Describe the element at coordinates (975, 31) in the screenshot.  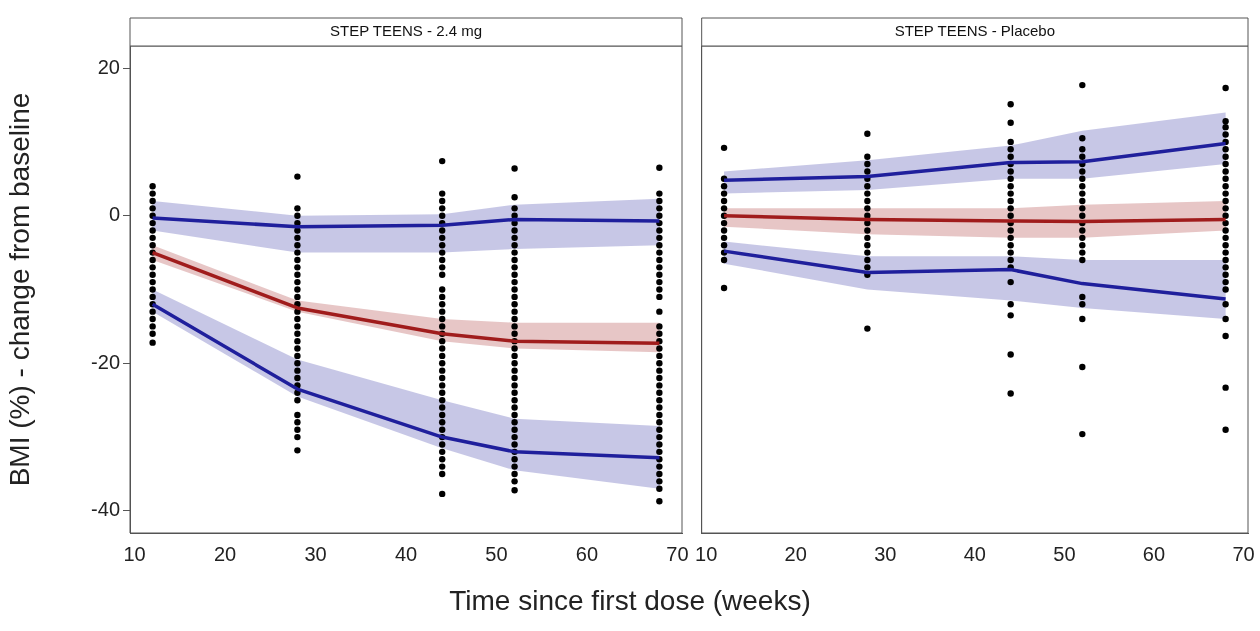
I see `chart-title: STEP TEENS - Placebo` at that location.